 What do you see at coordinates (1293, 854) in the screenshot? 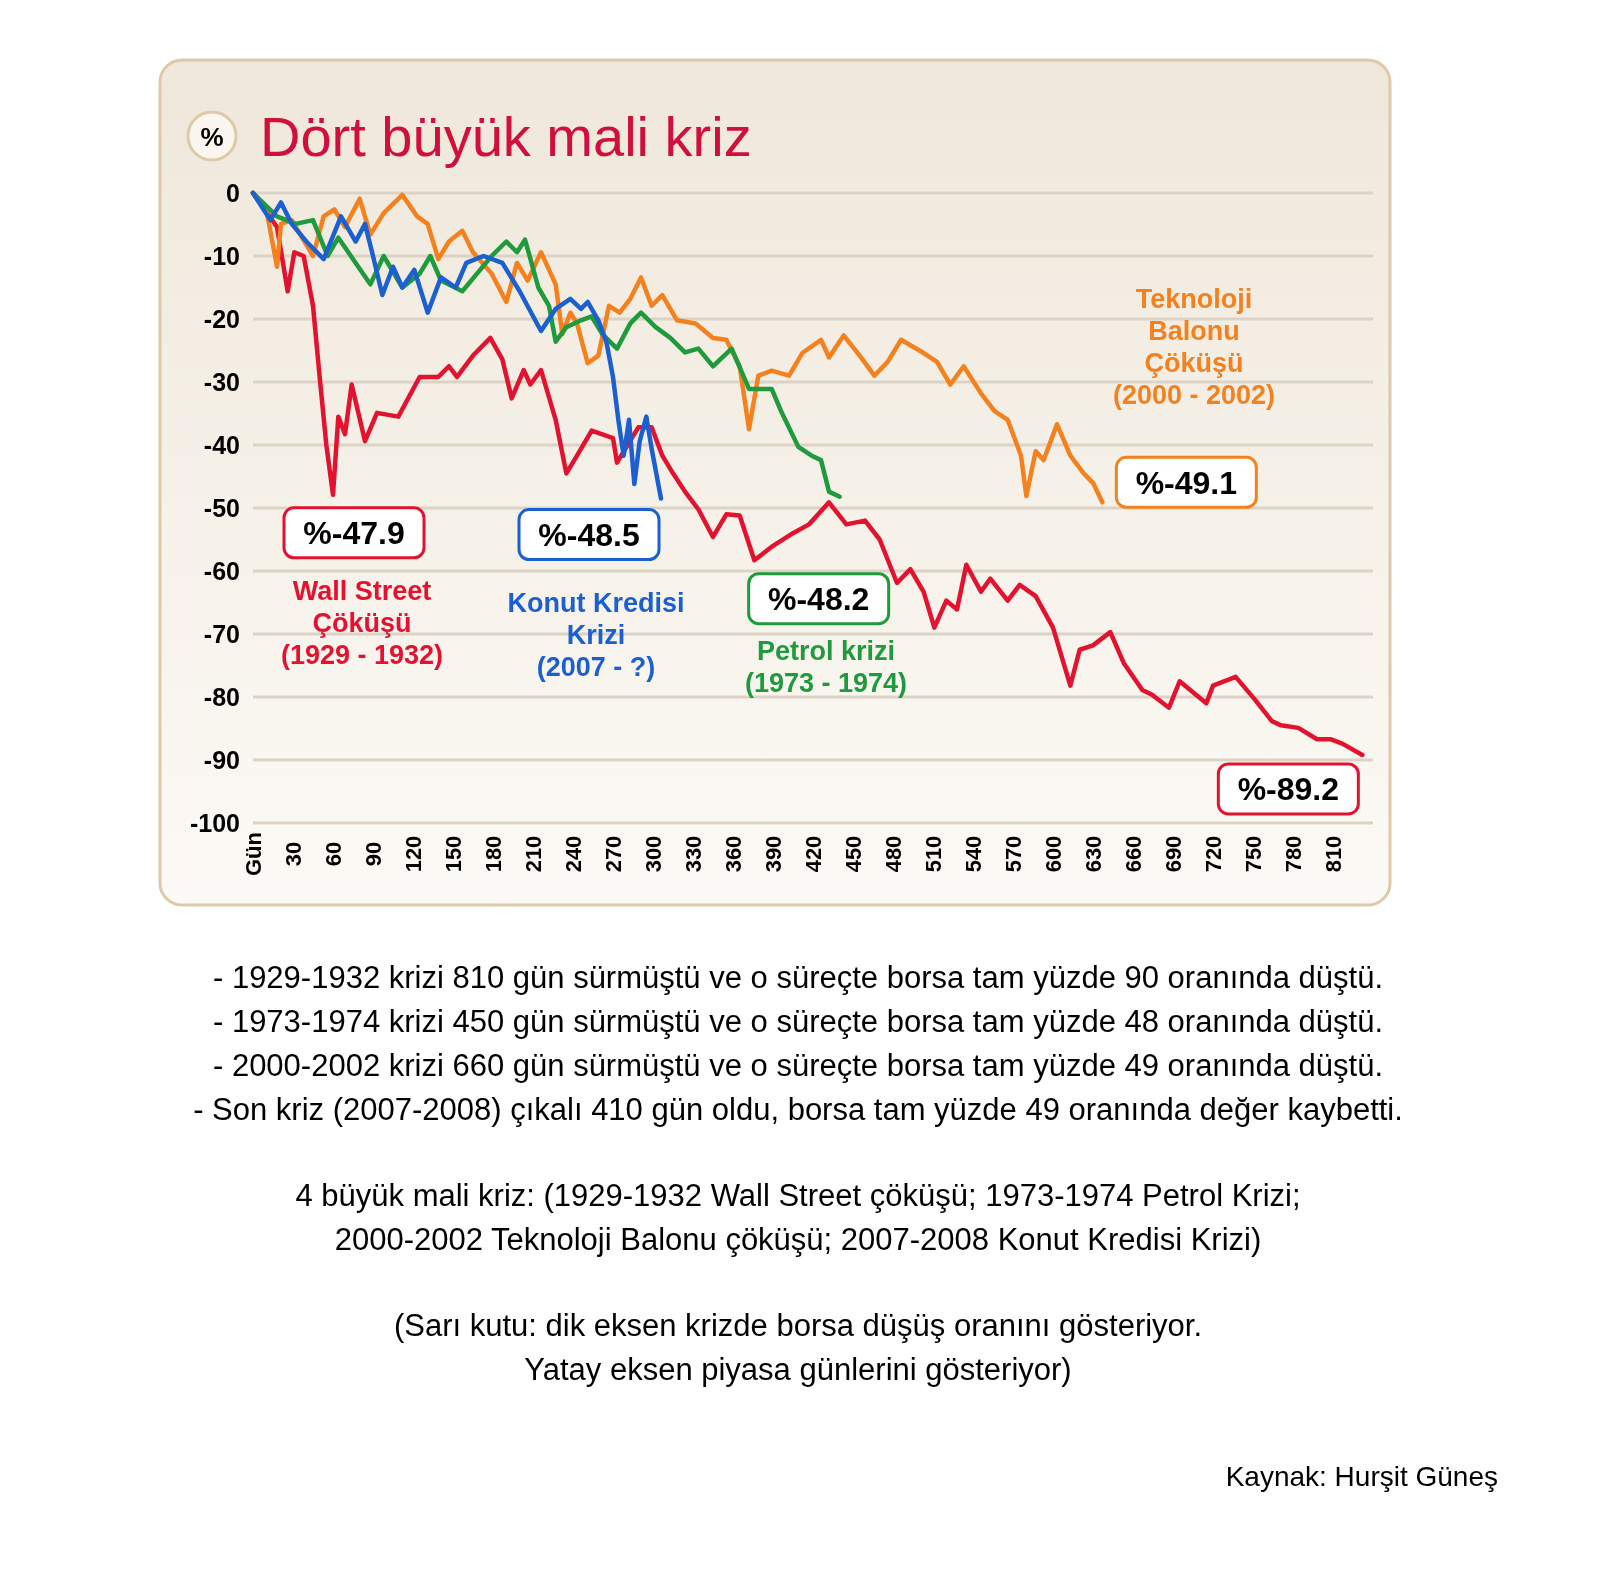
I see `x-tick-label: 780` at bounding box center [1293, 854].